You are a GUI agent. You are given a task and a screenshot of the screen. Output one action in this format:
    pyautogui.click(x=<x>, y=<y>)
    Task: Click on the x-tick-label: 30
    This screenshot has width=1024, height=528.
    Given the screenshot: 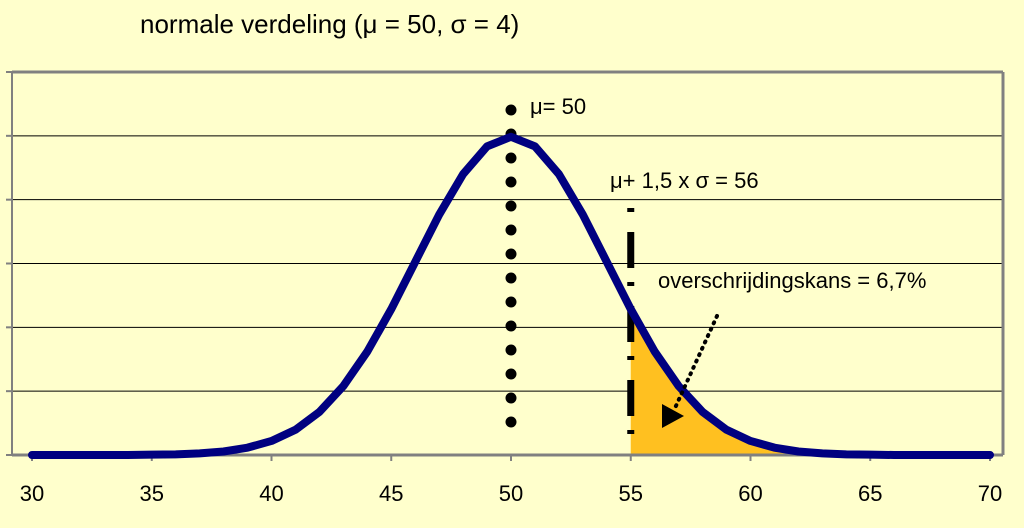 What is the action you would take?
    pyautogui.click(x=32, y=493)
    